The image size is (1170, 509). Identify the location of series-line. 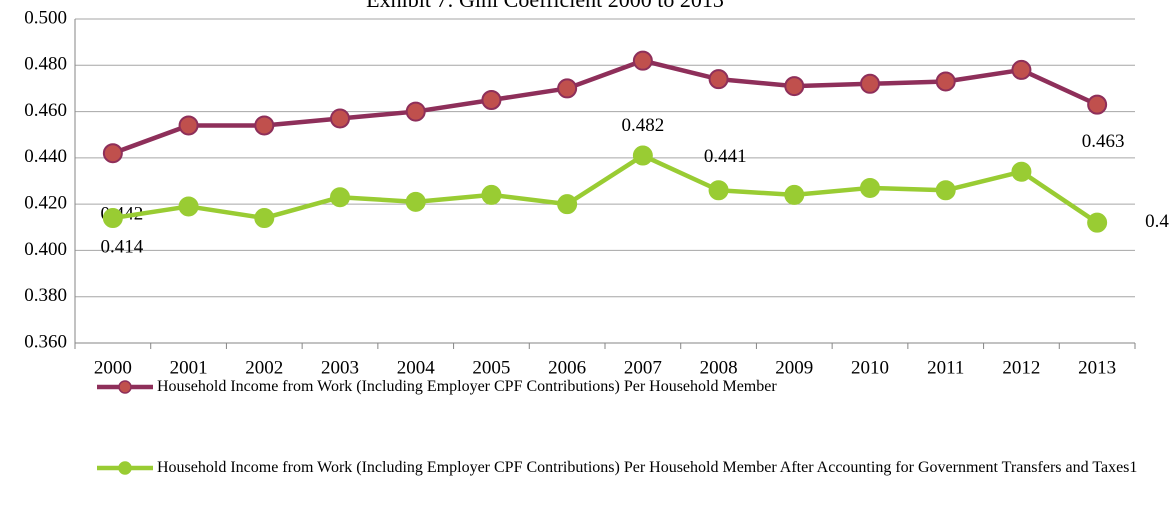
(605, 189).